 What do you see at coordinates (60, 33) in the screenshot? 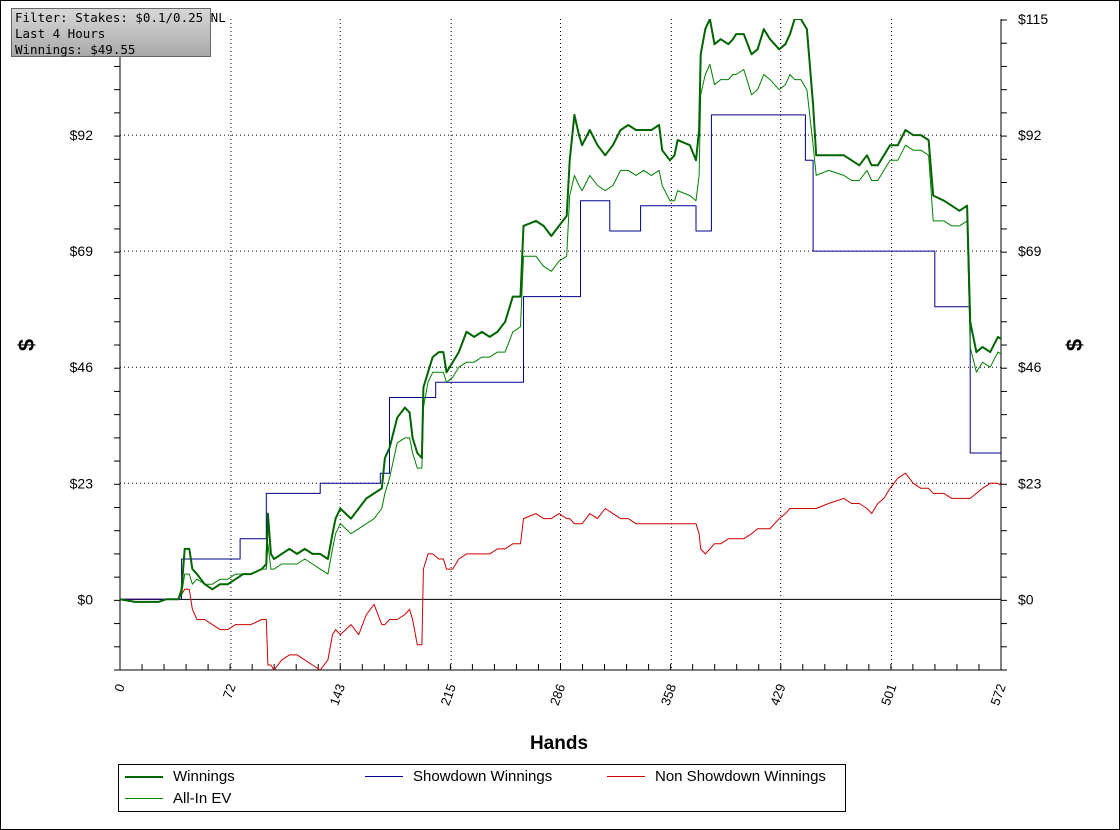
I see `filter-period-text: Last 4 Hours` at bounding box center [60, 33].